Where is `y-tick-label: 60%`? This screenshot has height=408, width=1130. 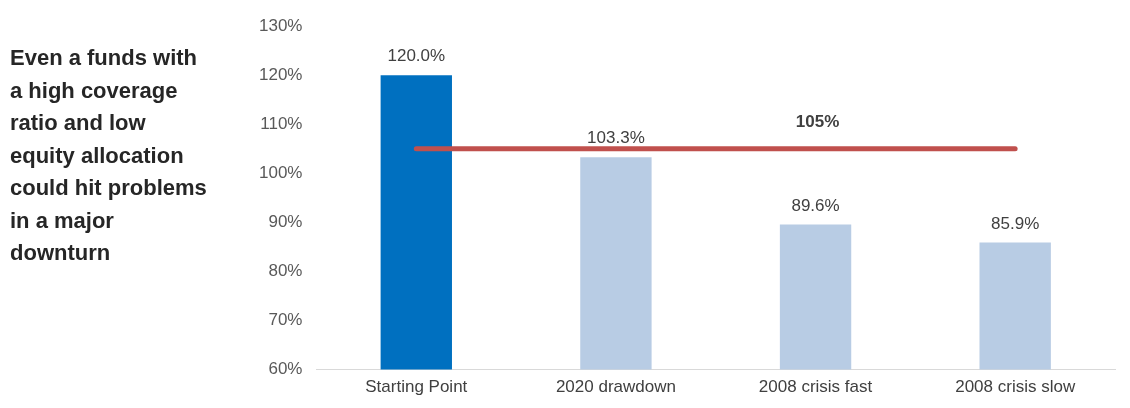
y-tick-label: 60% is located at coordinates (285, 369).